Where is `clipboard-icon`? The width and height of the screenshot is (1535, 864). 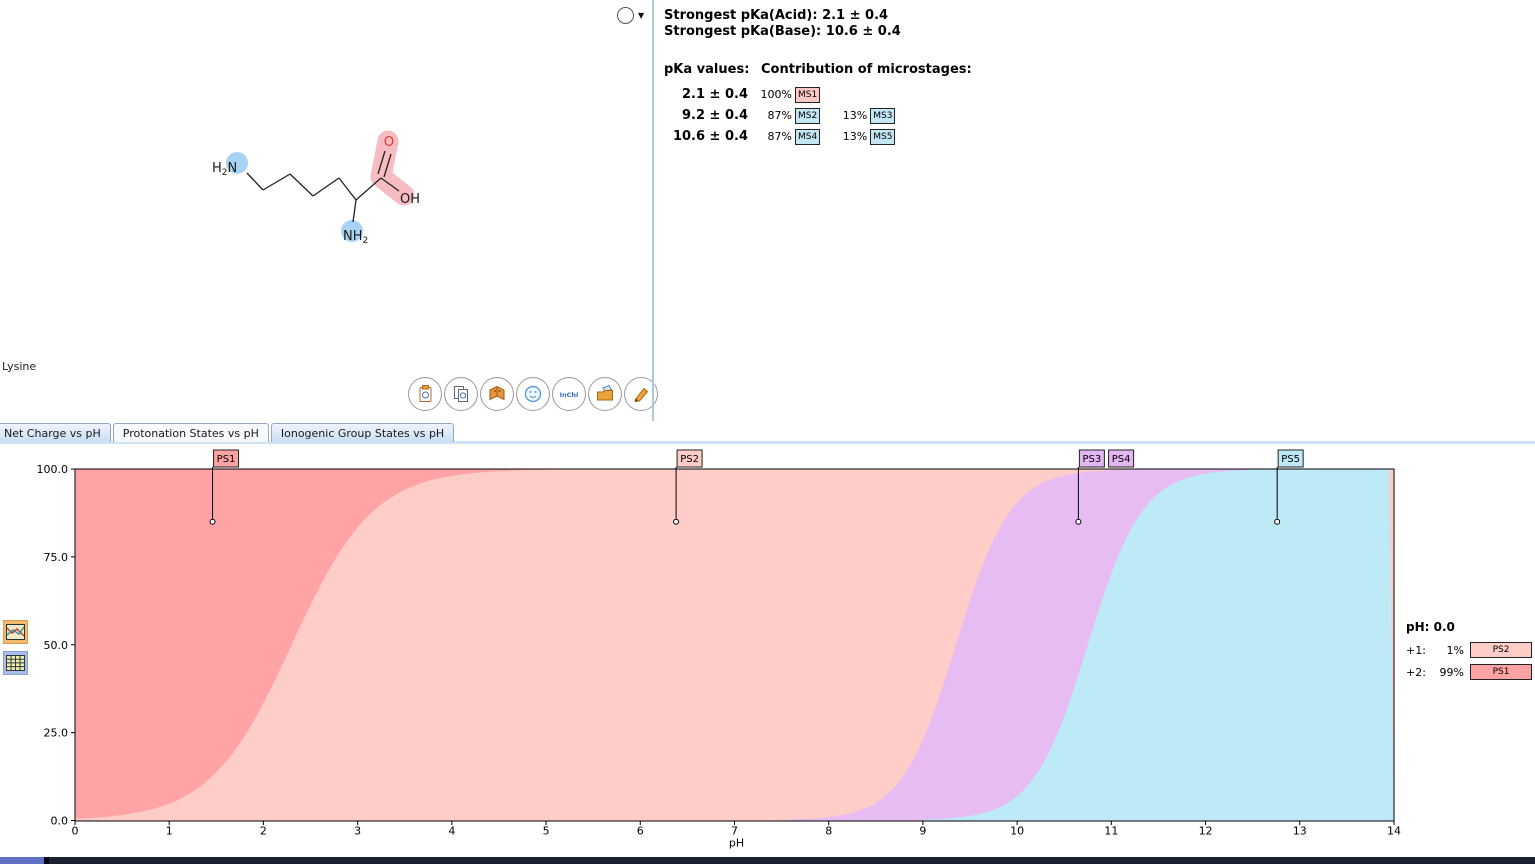 clipboard-icon is located at coordinates (425, 393).